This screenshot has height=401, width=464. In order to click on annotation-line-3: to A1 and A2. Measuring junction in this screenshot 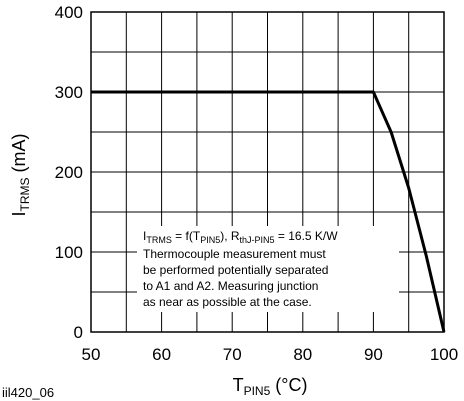, I will do `click(230, 286)`.